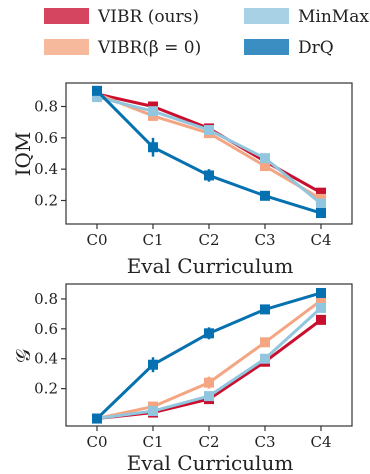  What do you see at coordinates (66, 16) in the screenshot?
I see `legend-swatch-vibr` at bounding box center [66, 16].